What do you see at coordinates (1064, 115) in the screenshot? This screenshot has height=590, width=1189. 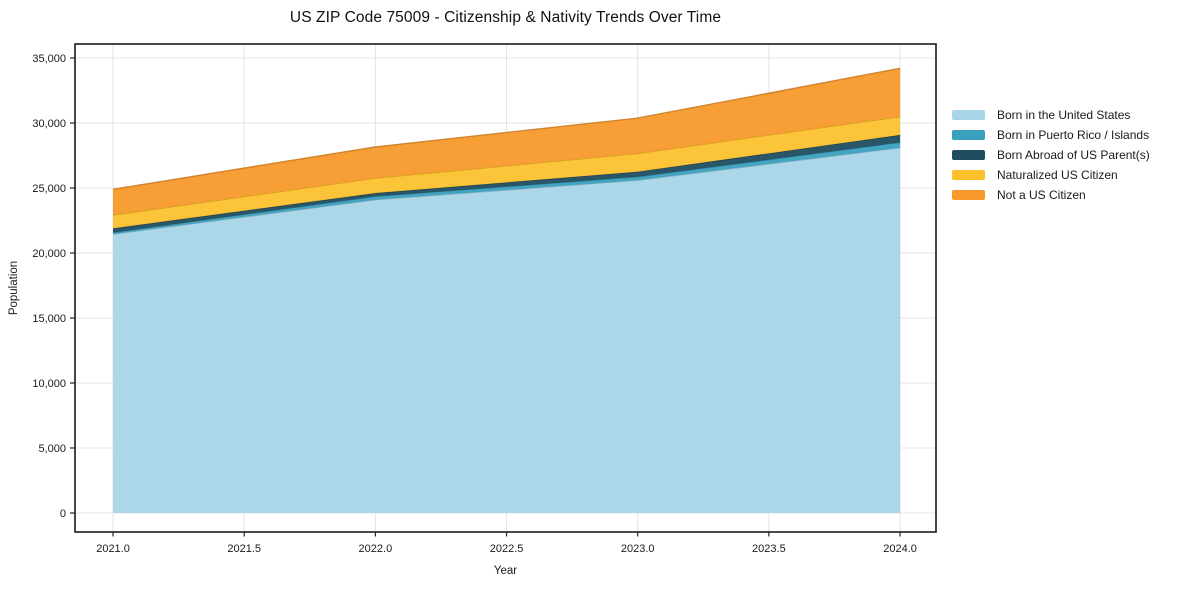 I see `legend-label: Born in the United States` at bounding box center [1064, 115].